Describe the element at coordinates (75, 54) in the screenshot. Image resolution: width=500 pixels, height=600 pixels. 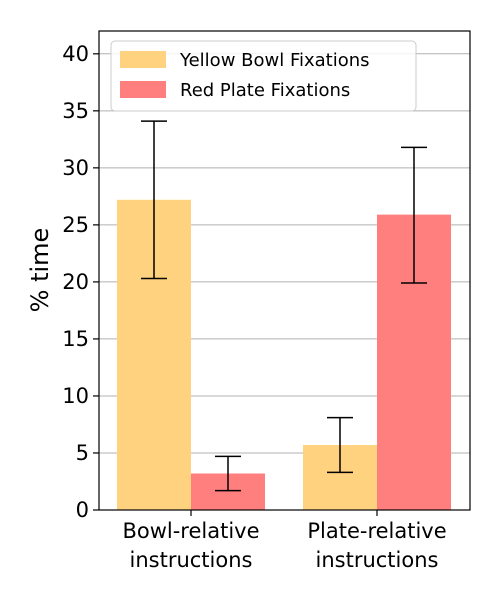
I see `y-tick-label: 40` at that location.